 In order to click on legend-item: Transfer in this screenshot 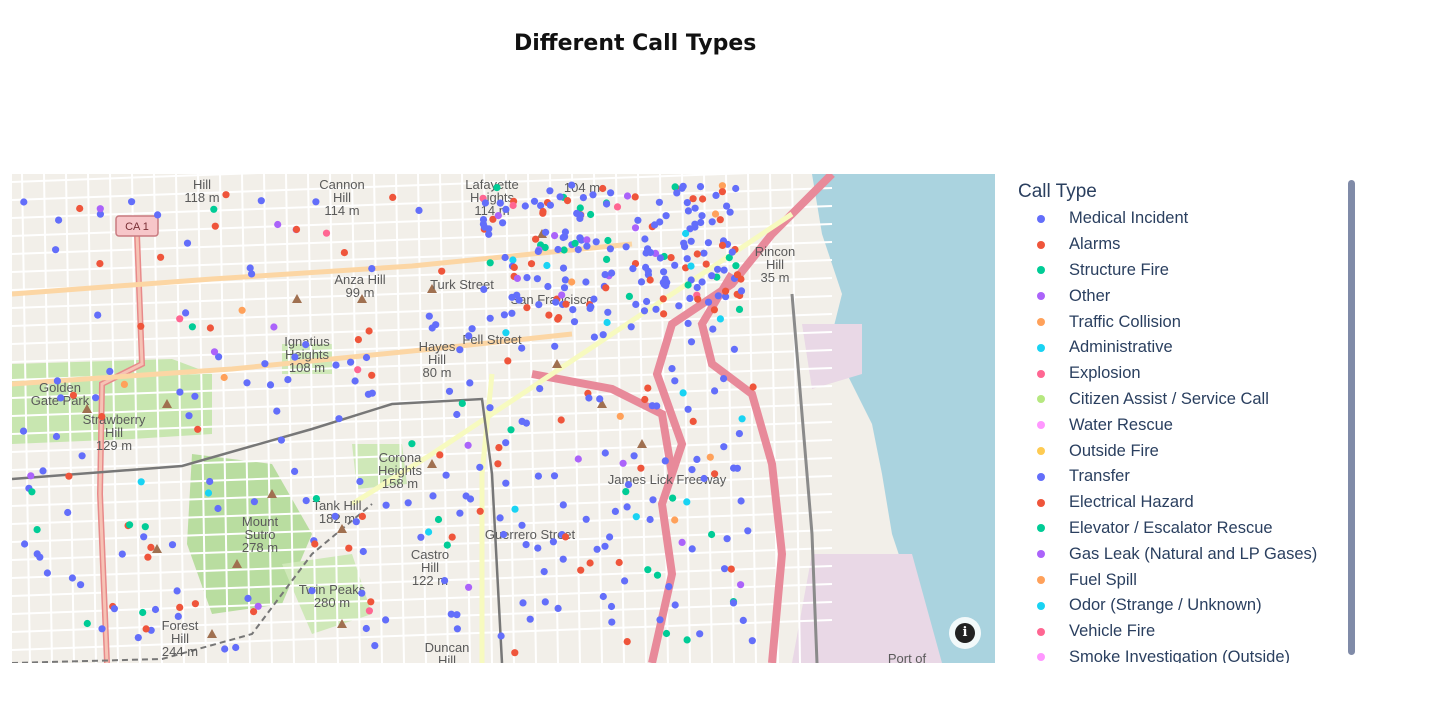, I will do `click(1176, 477)`.